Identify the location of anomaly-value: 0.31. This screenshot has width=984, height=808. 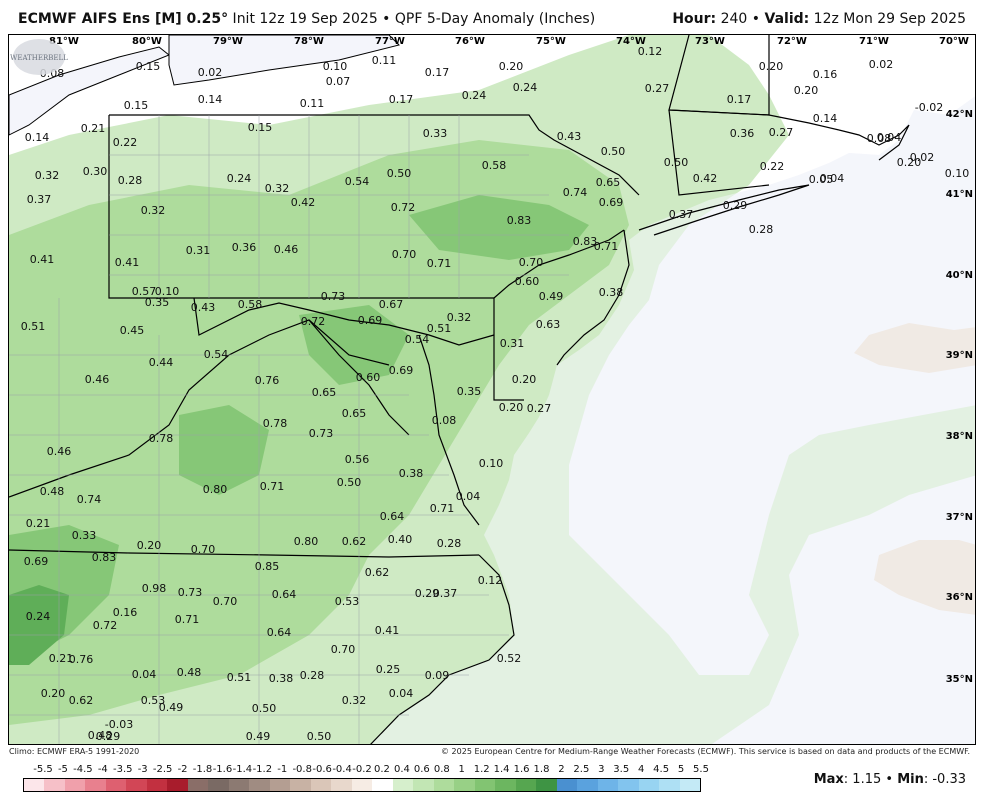
(512, 343).